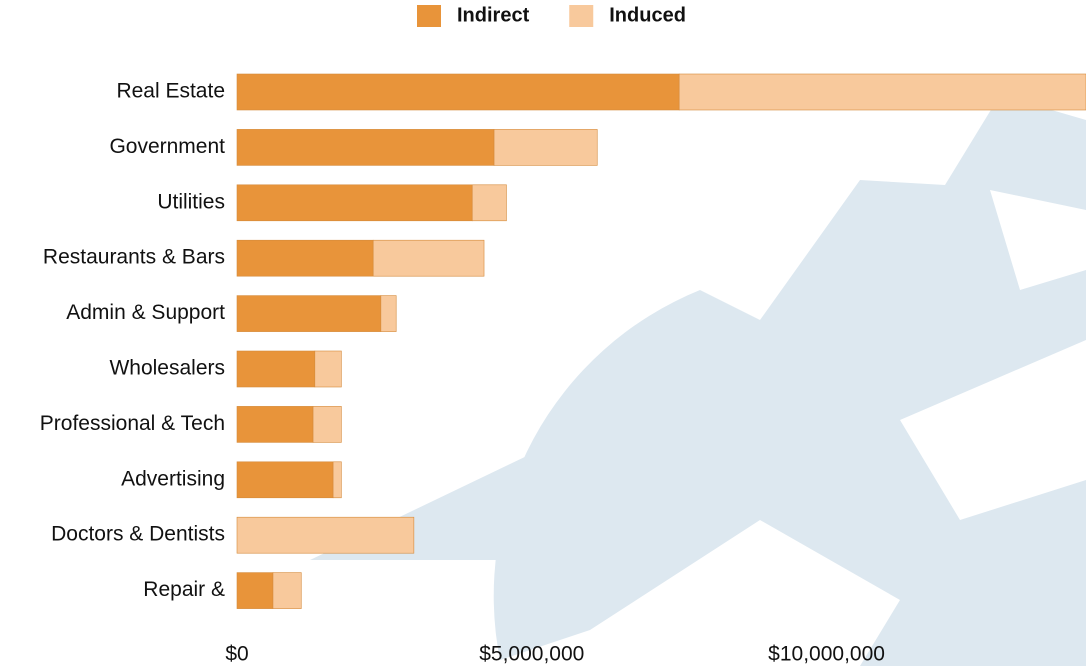  What do you see at coordinates (173, 478) in the screenshot?
I see `y-tick-label: Advertising` at bounding box center [173, 478].